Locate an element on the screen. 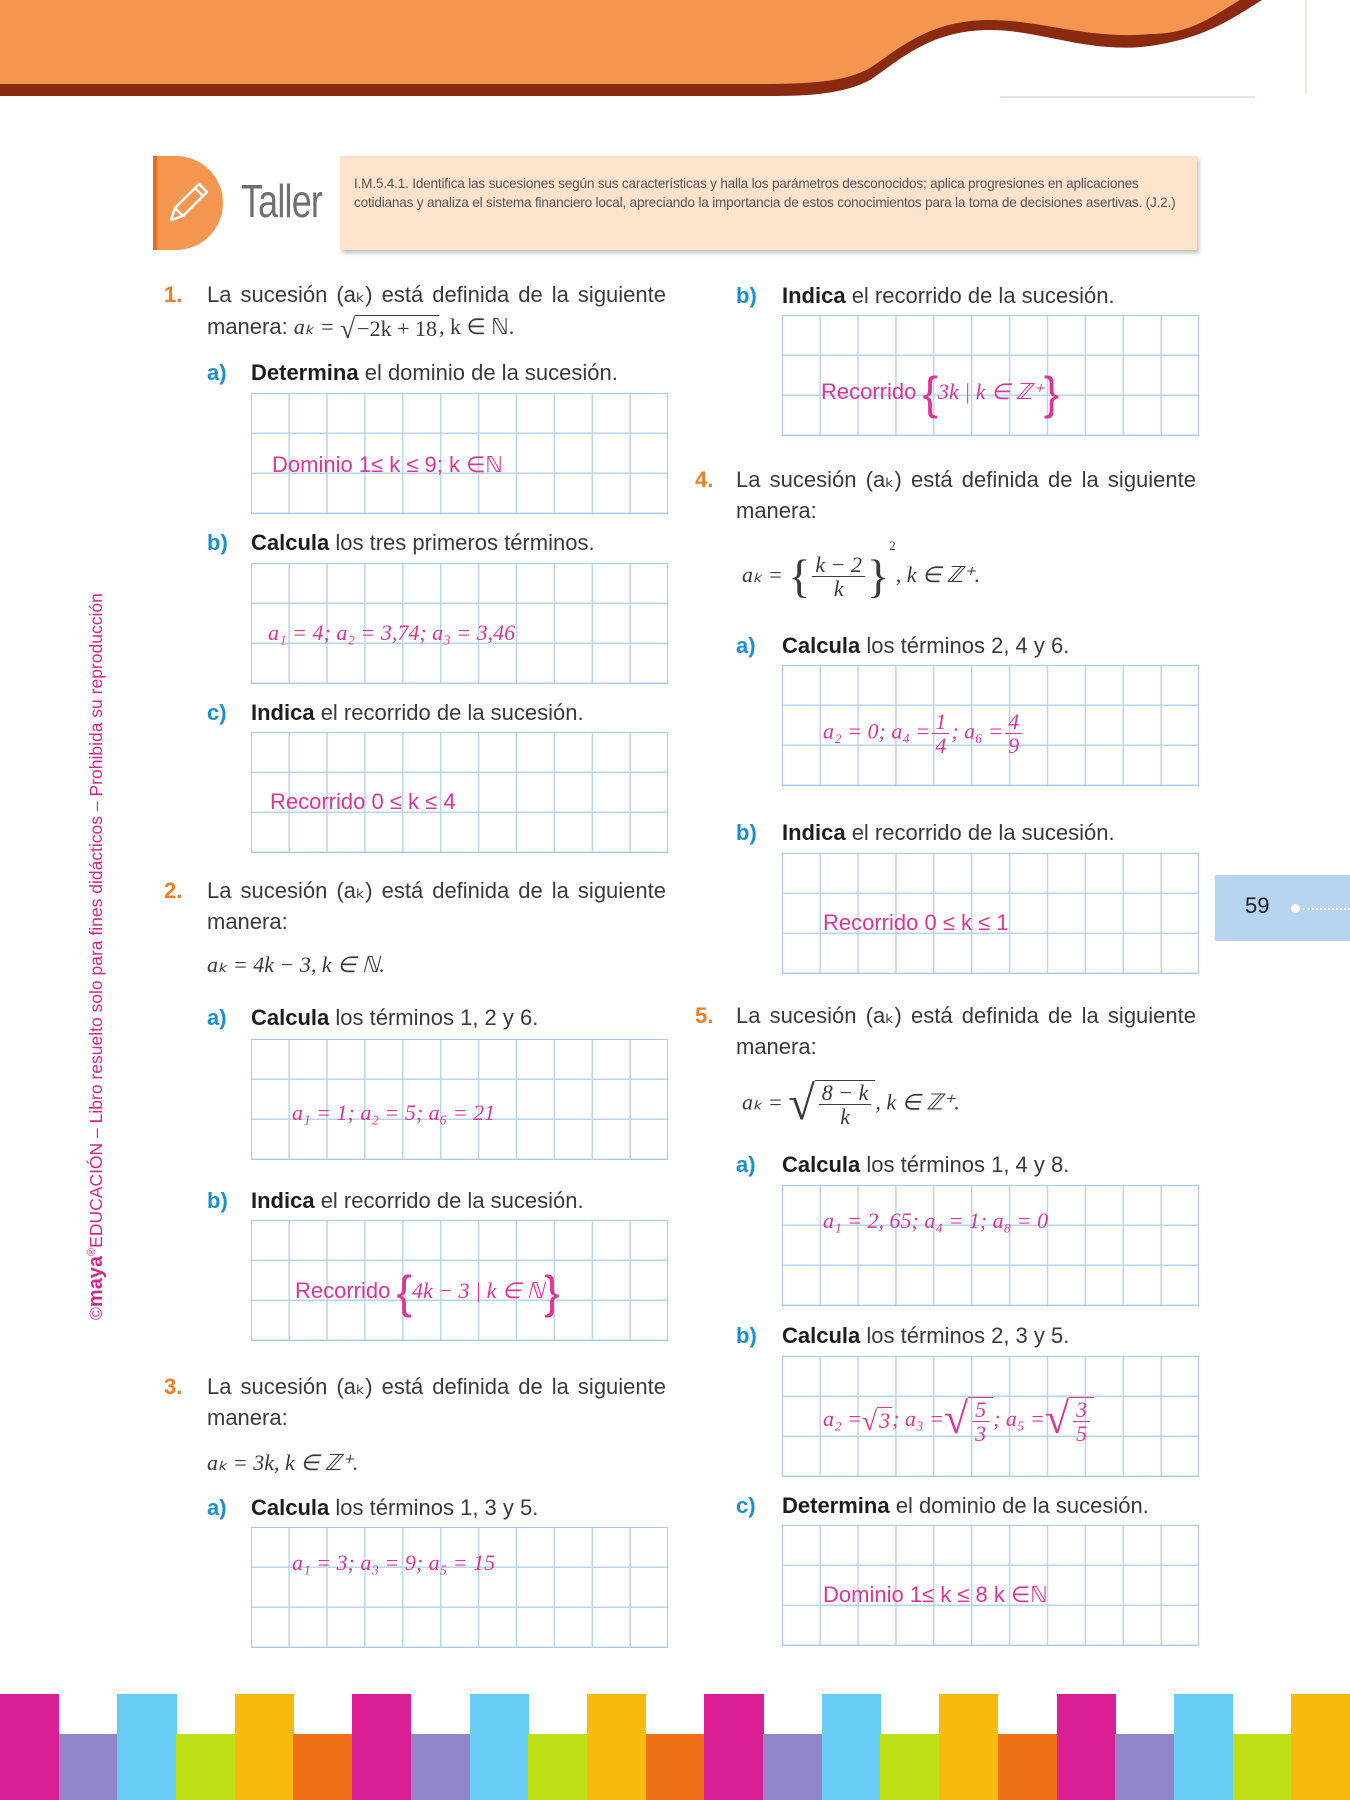  q2a-label: a) is located at coordinates (217, 1017).